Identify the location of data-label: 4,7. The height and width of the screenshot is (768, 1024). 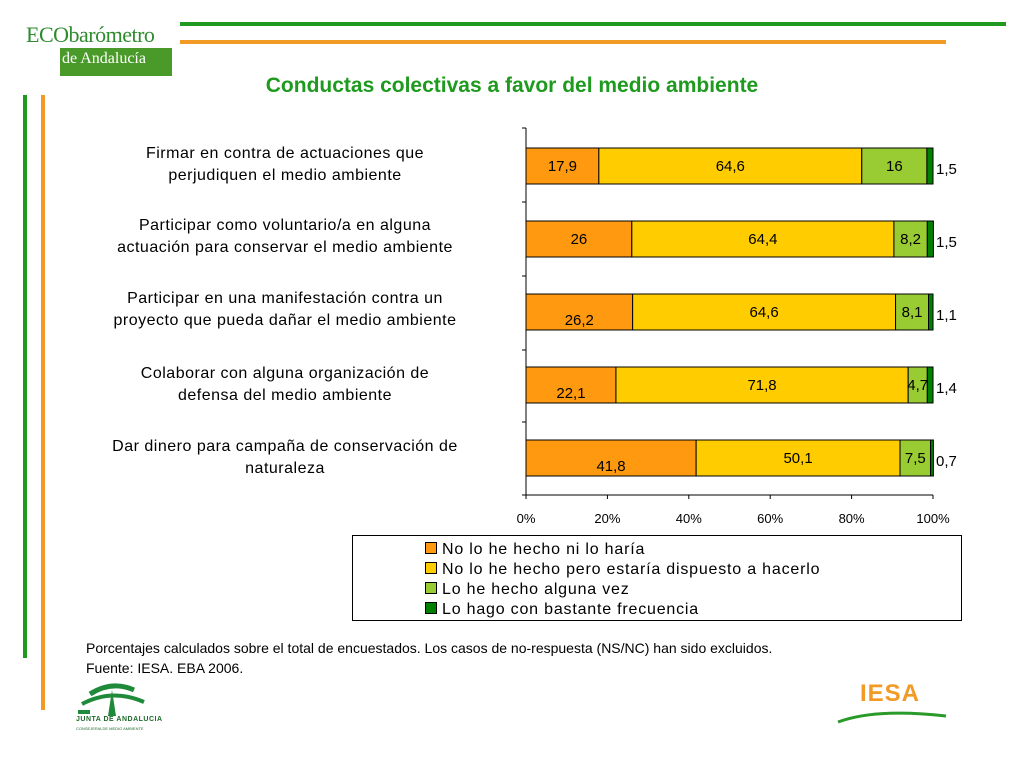
(917, 385).